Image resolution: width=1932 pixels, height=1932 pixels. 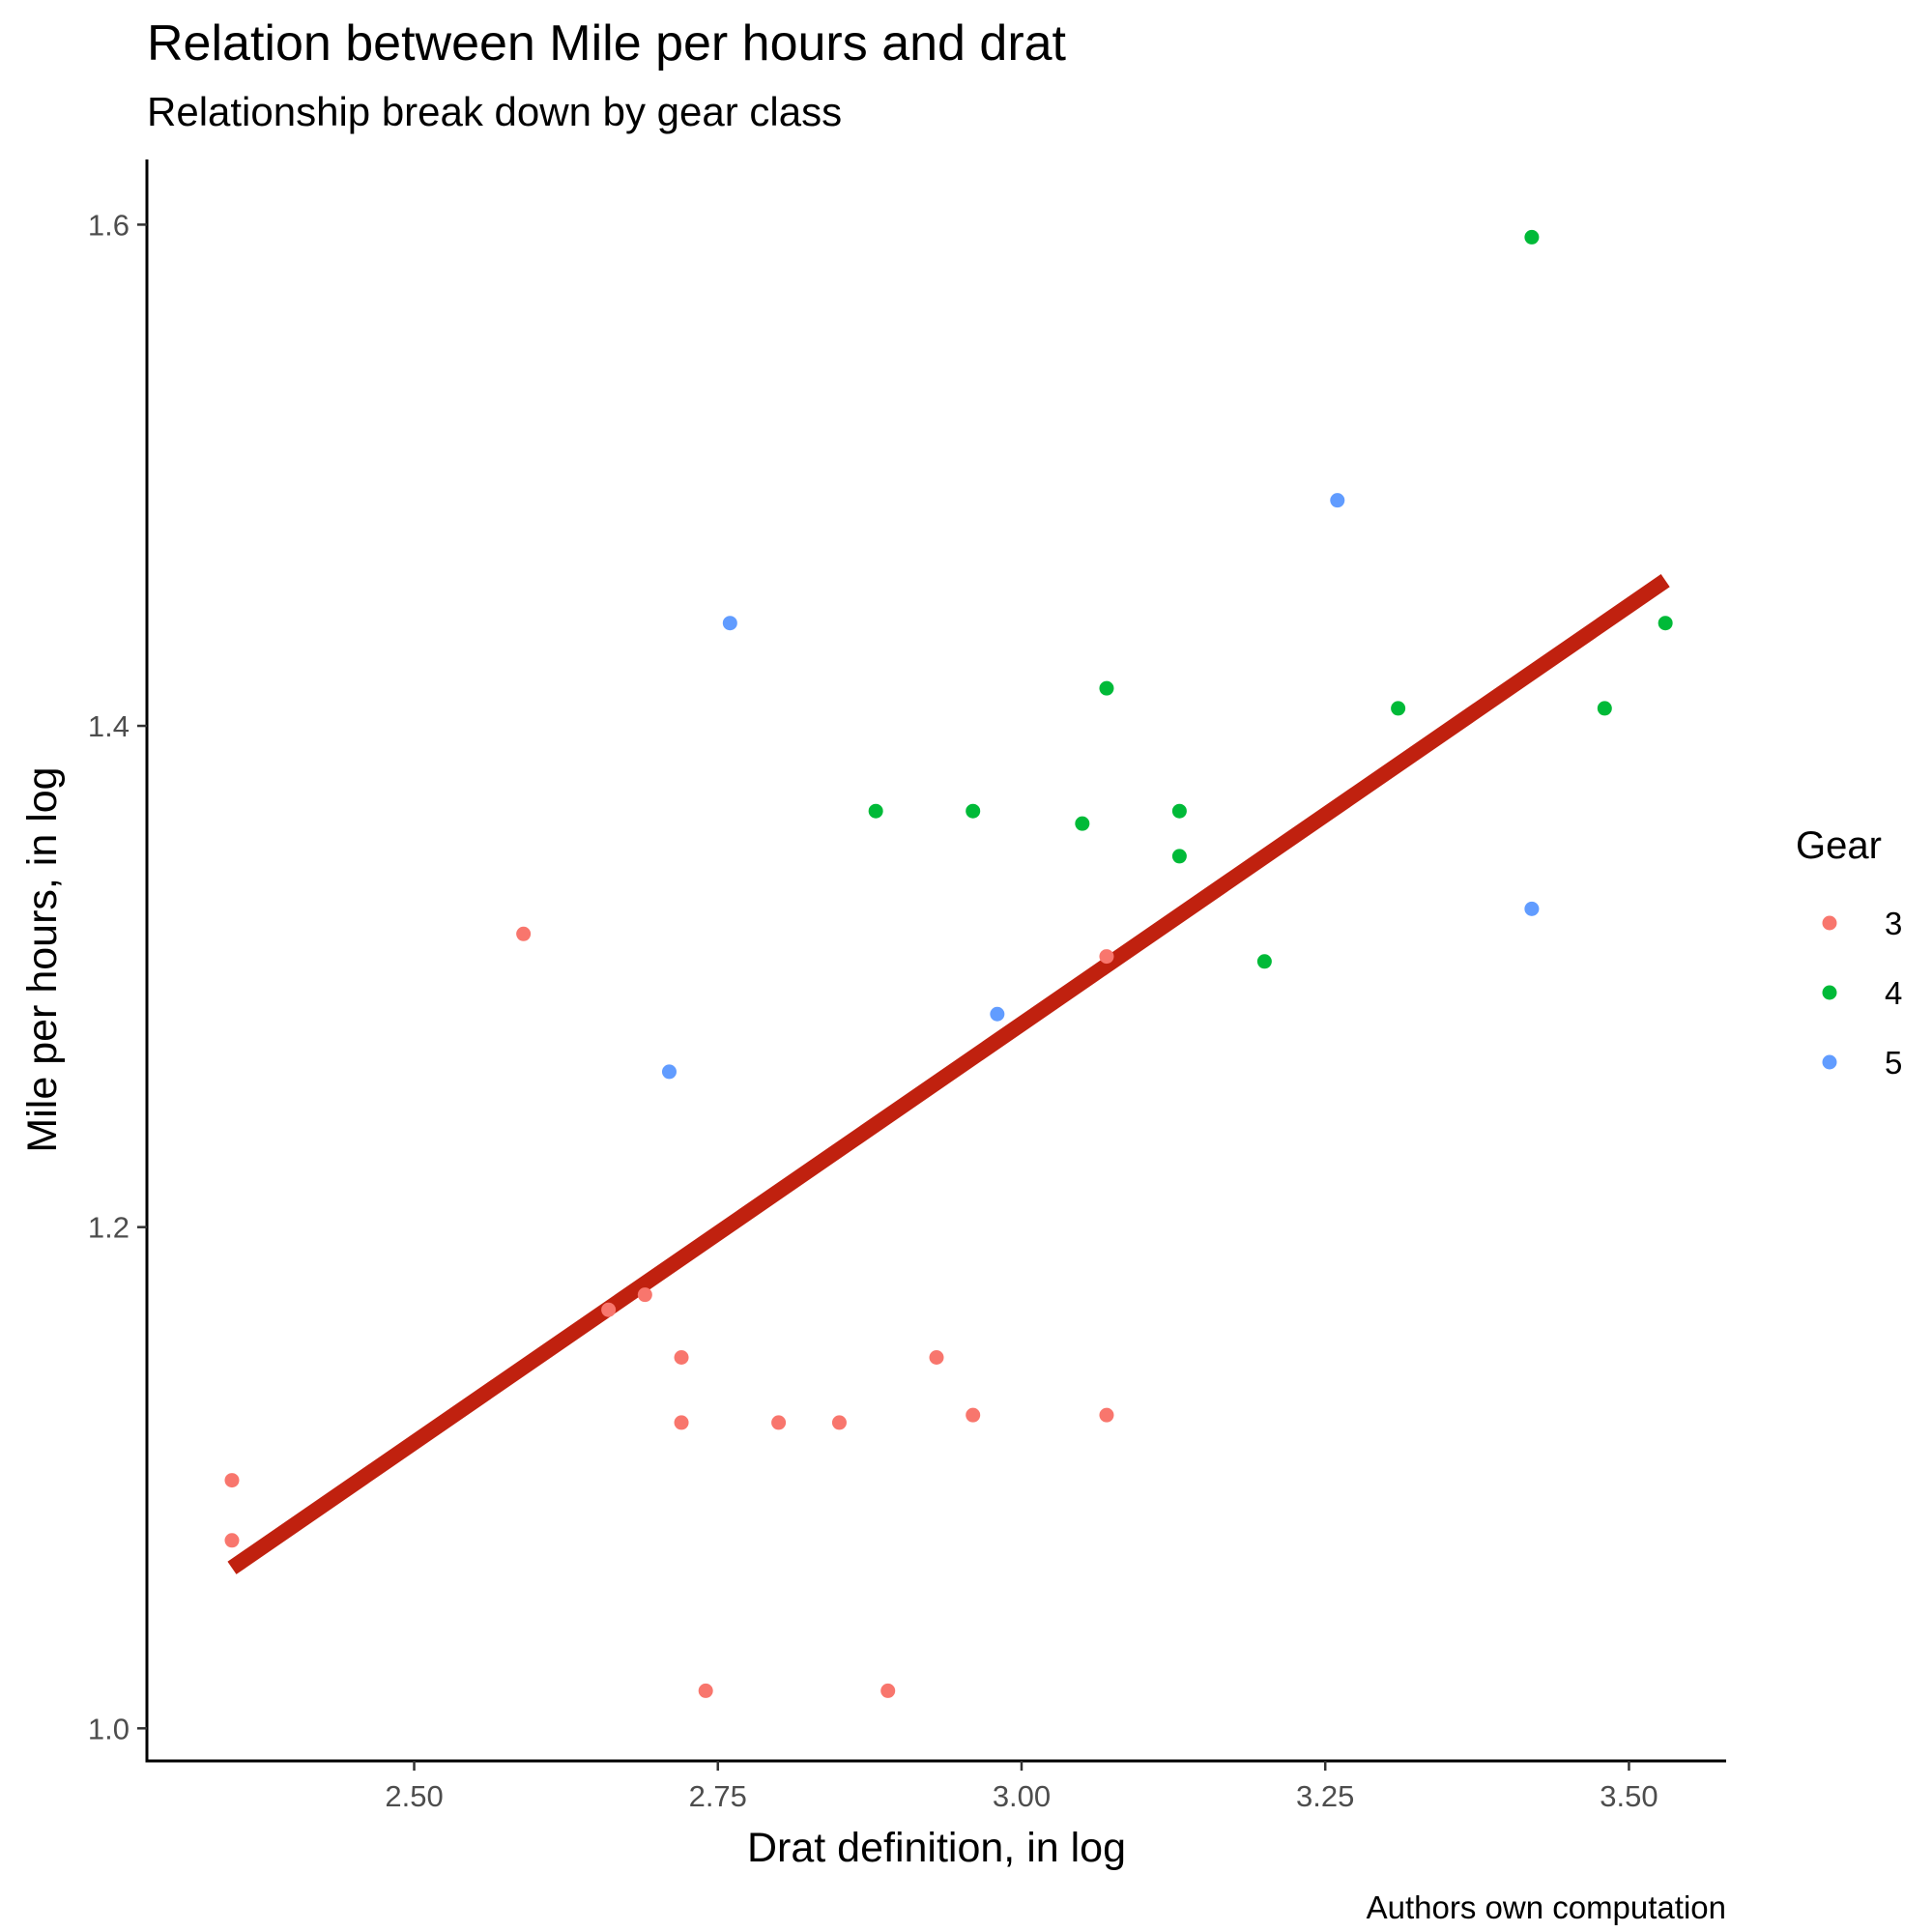 What do you see at coordinates (1325, 1796) in the screenshot?
I see `x-tick-label: 3.25` at bounding box center [1325, 1796].